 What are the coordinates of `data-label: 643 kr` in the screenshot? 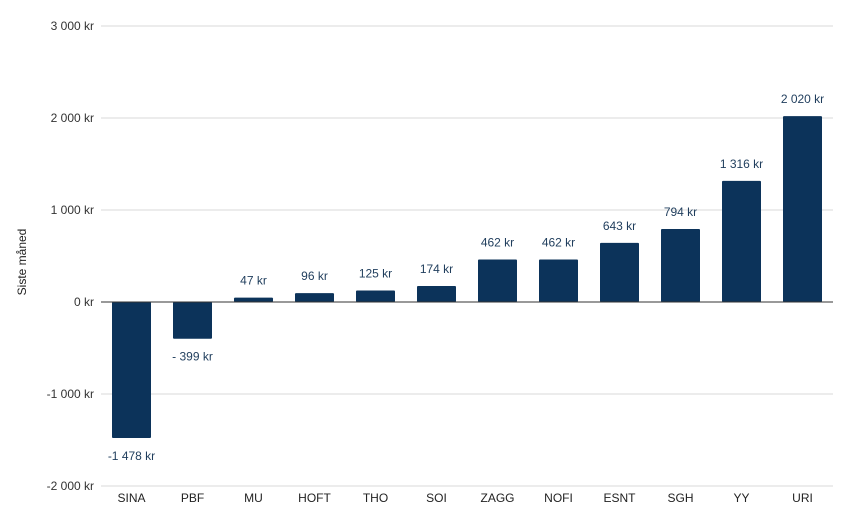 It's located at (619, 226).